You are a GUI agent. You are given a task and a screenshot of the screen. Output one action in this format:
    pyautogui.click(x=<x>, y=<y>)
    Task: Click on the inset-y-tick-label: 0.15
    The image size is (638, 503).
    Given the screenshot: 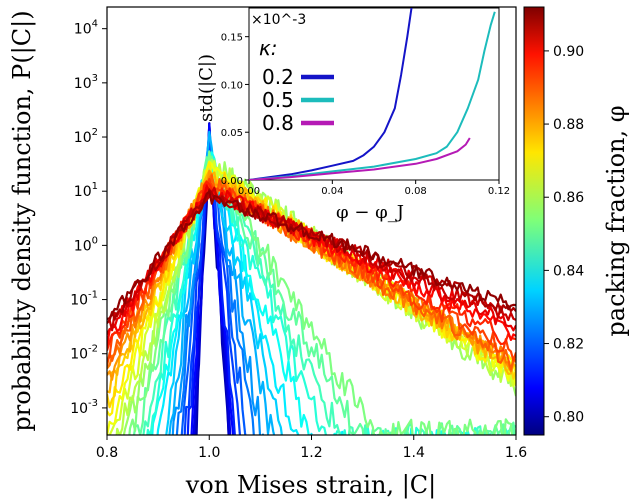 What is the action you would take?
    pyautogui.click(x=232, y=38)
    